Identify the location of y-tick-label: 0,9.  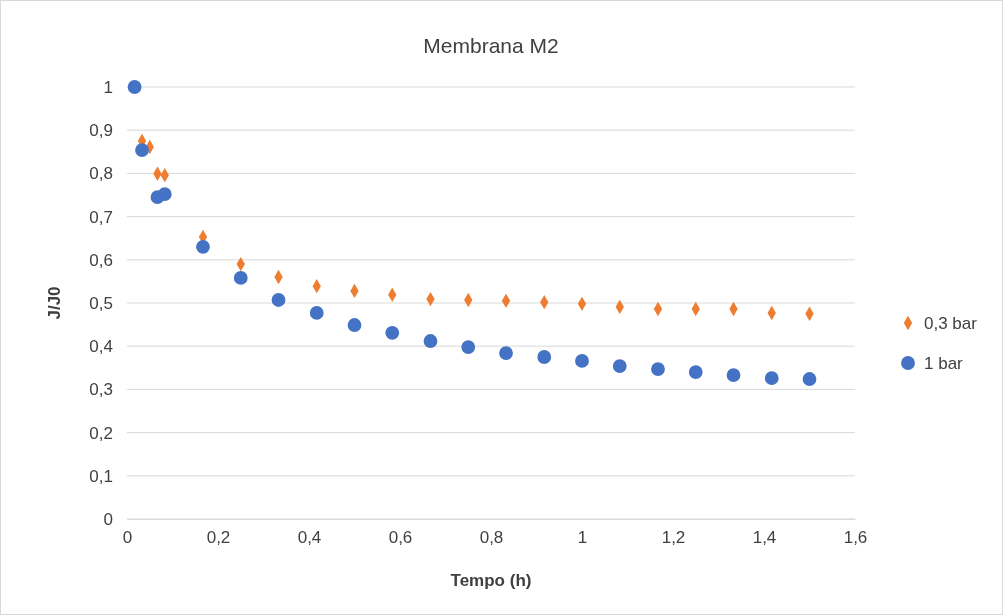
(101, 131).